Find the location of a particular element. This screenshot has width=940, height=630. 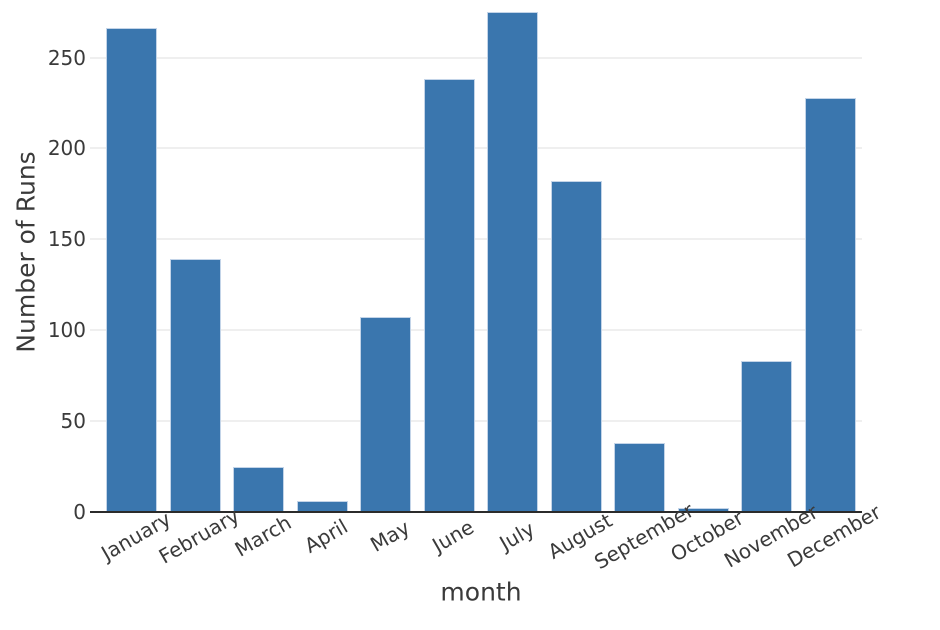

y-tick-label-50: 50 is located at coordinates (73, 421).